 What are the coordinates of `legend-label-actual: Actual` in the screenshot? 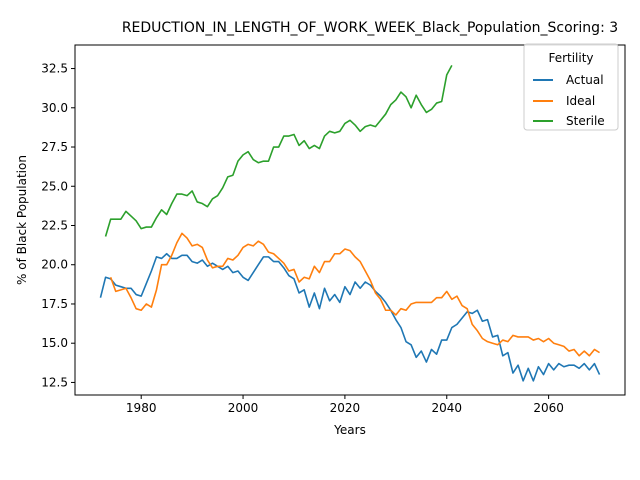 It's located at (585, 80).